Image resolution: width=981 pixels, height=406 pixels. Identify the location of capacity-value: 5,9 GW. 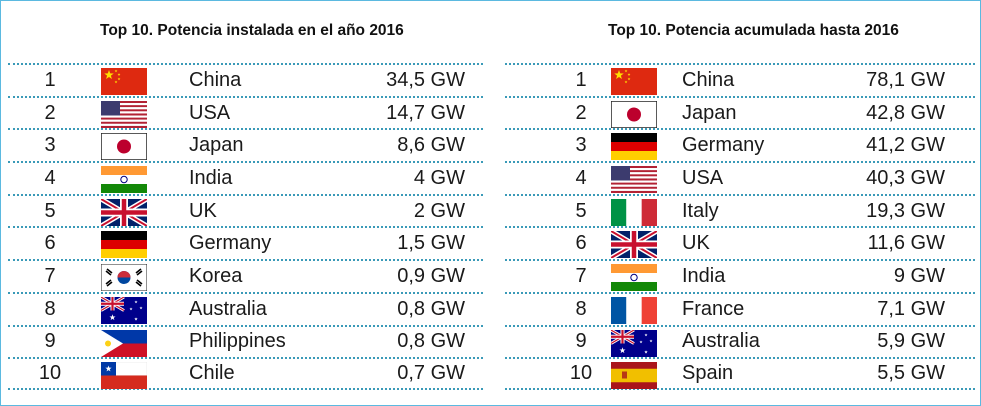
(911, 341).